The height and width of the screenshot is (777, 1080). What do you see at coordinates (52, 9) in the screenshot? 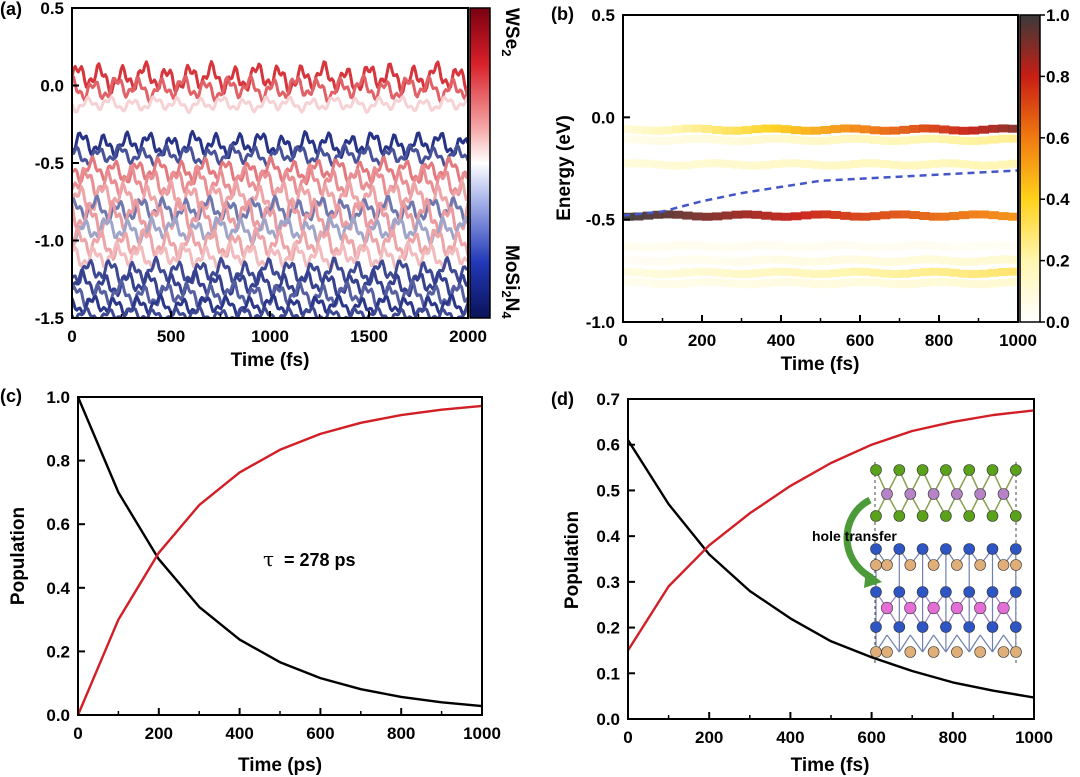
I see `panel-a-y-tick-label: 0.5` at bounding box center [52, 9].